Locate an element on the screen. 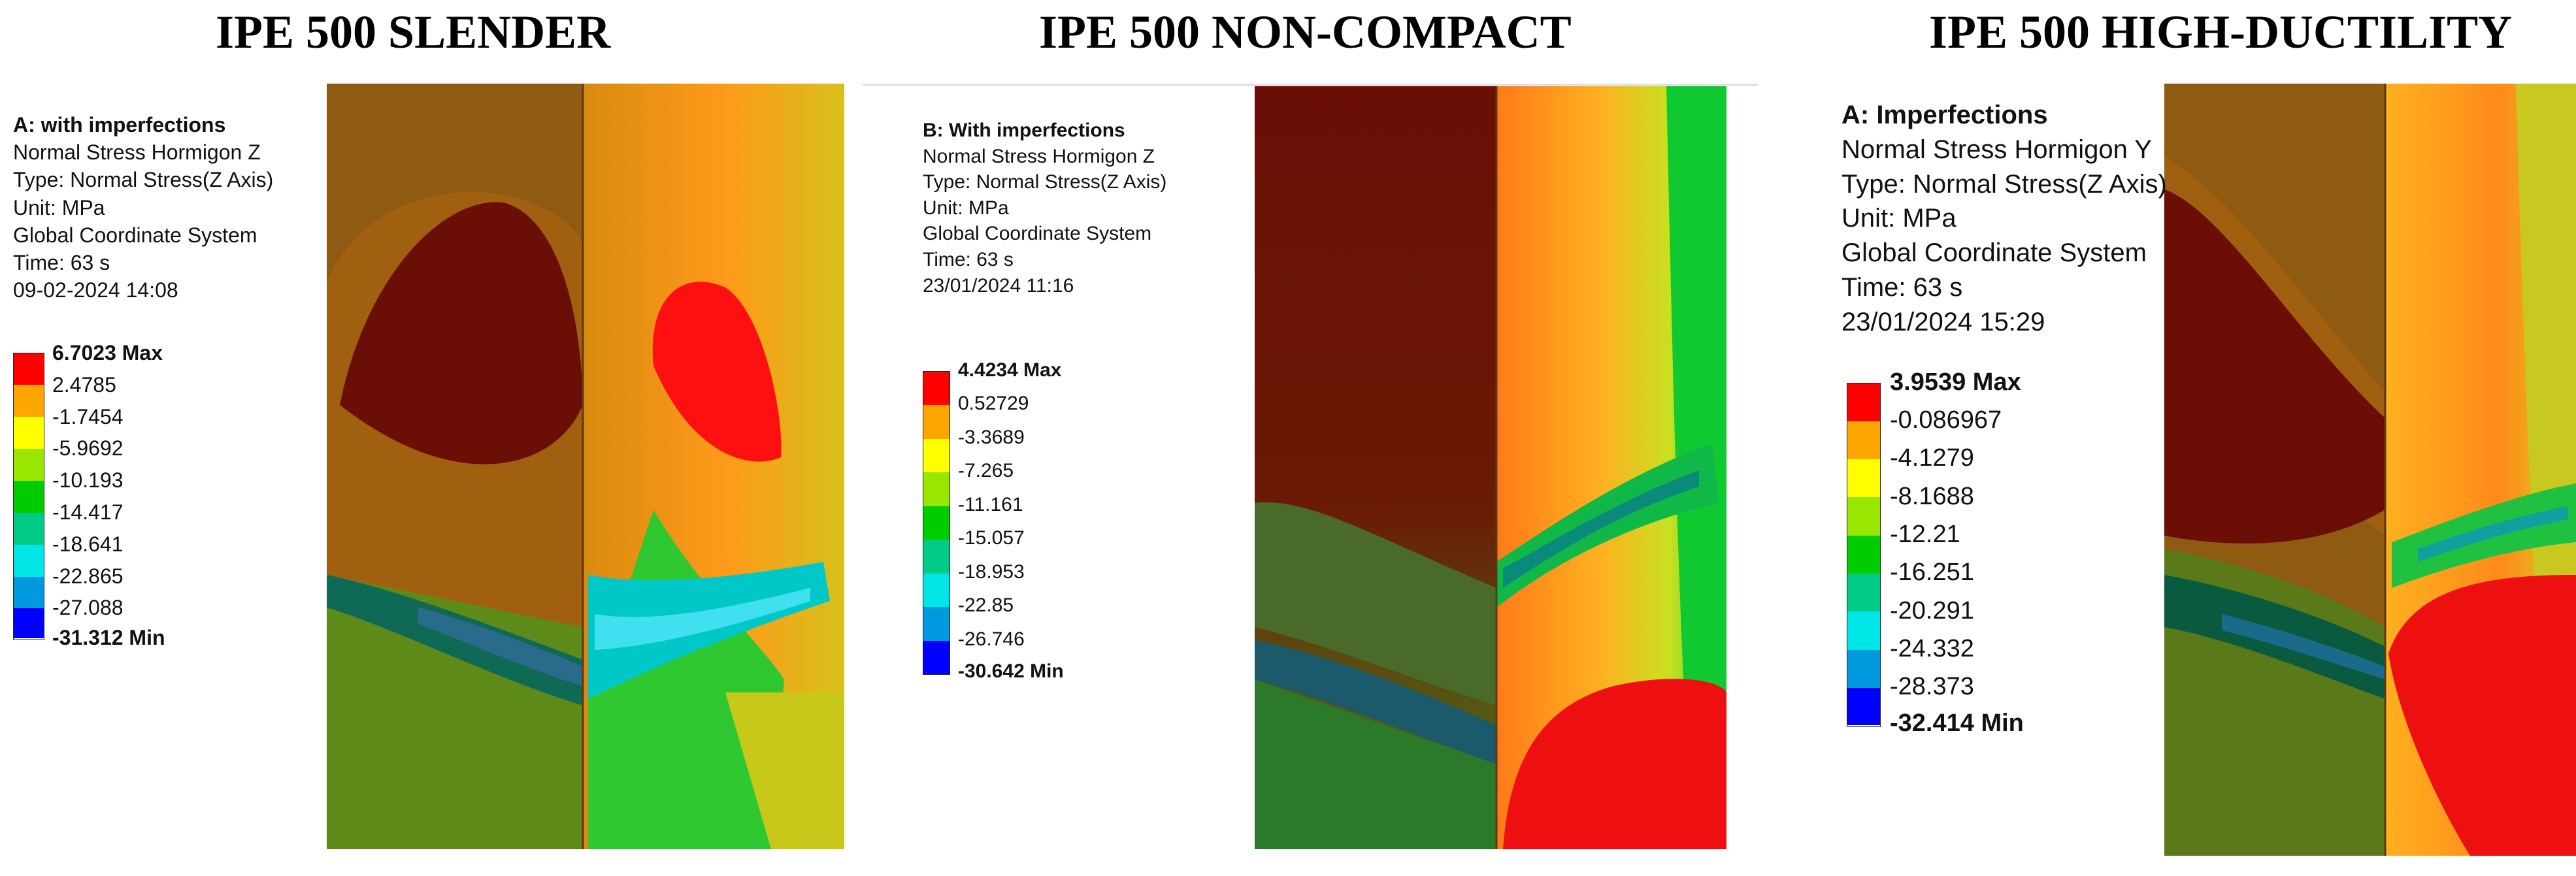  legend-min-label: -32.414 Min is located at coordinates (1957, 723).